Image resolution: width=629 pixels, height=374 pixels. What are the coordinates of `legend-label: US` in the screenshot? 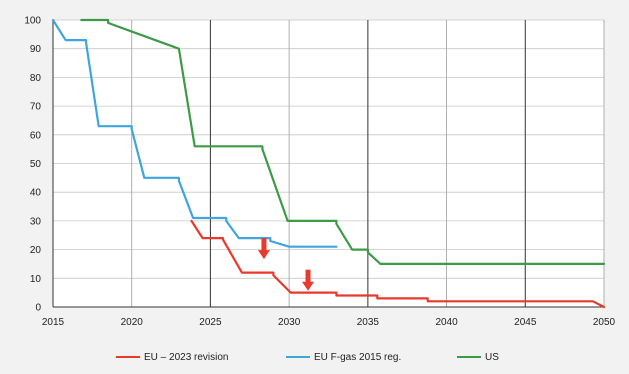 It's located at (492, 357).